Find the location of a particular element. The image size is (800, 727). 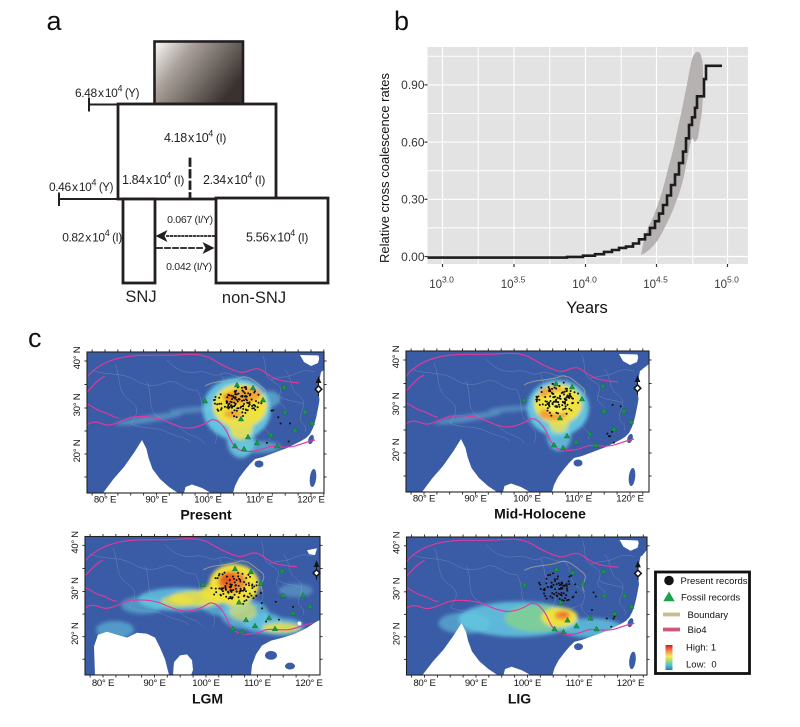

svg-text: Boundary is located at coordinates (708, 615).